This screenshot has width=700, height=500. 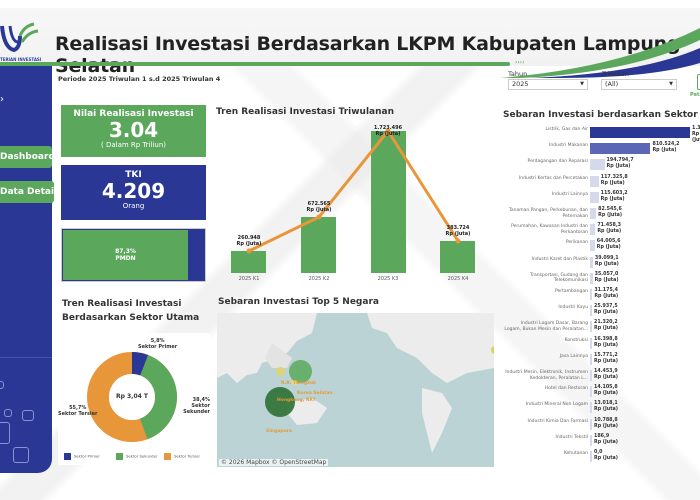 I want to click on quarterly-chart-title: Tren Realisasi Investasi Triwulanan, so click(x=305, y=112).